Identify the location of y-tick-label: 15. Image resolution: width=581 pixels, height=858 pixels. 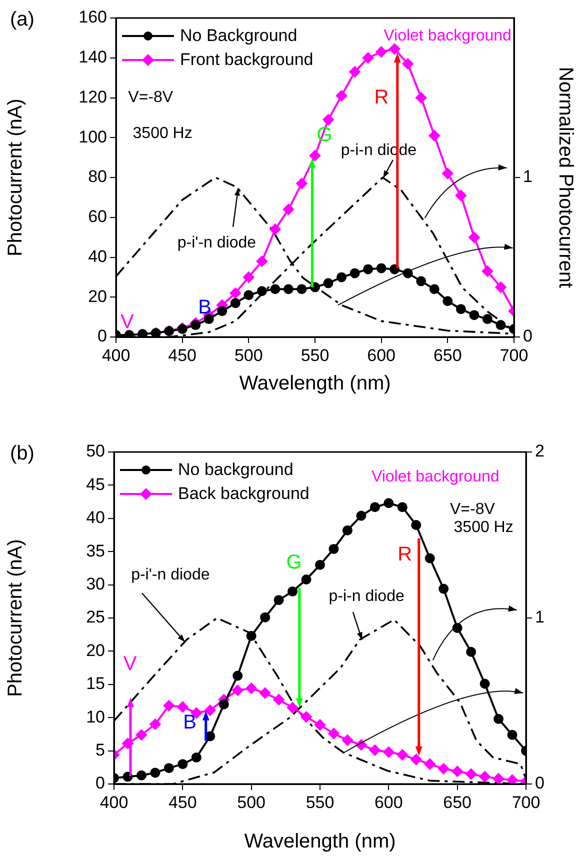
(95, 684).